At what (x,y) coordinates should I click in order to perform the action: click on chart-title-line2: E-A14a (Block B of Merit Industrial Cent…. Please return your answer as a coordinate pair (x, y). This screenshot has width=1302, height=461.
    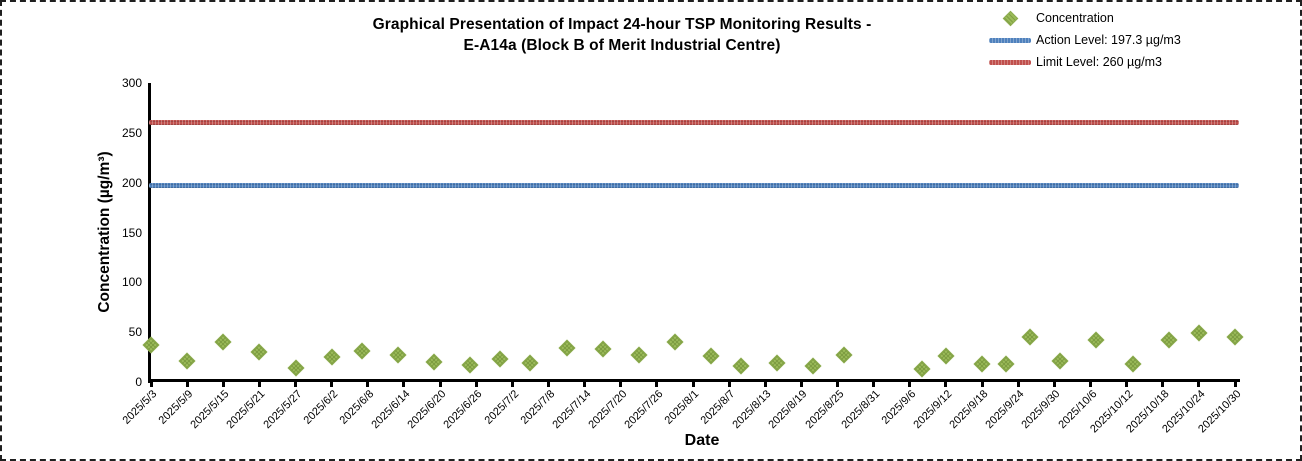
    Looking at the image, I should click on (622, 45).